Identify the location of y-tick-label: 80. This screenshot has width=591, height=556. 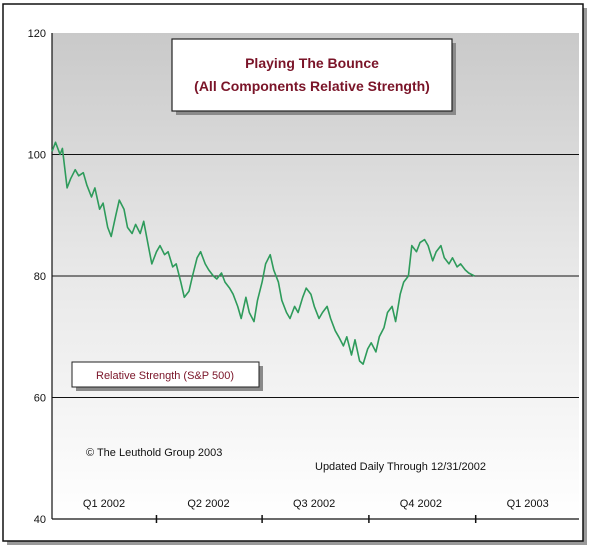
(40, 277).